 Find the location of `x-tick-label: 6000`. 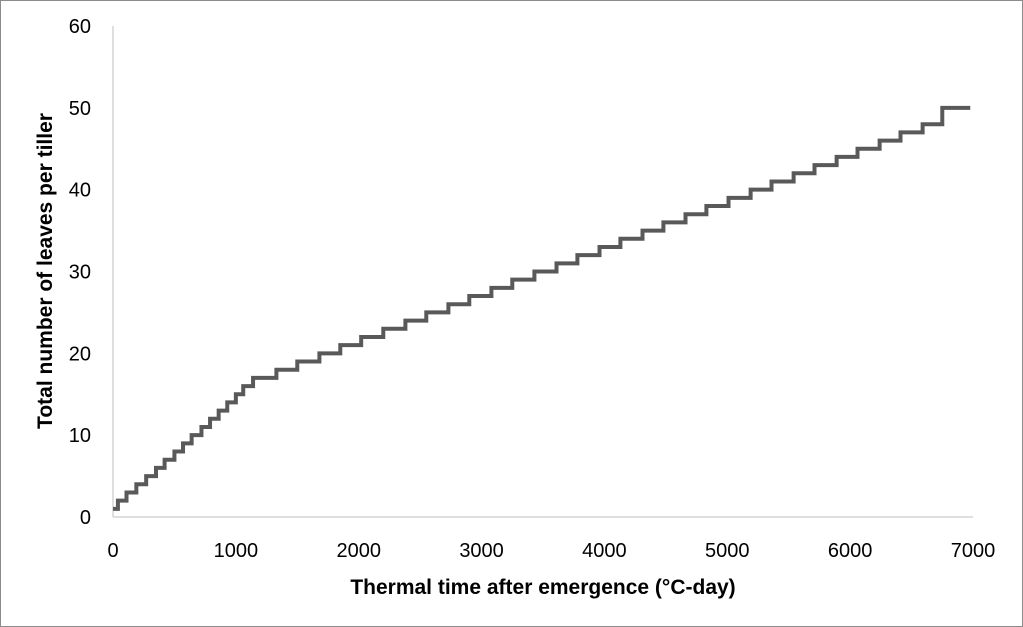

x-tick-label: 6000 is located at coordinates (850, 551).